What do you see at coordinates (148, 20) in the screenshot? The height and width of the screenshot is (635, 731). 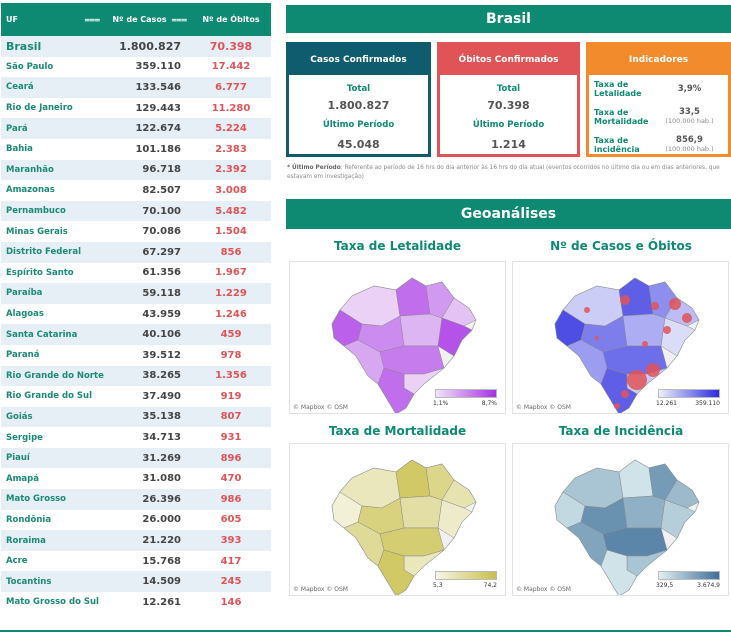 I see `col-header-casos: Nº de Casos ⩶` at bounding box center [148, 20].